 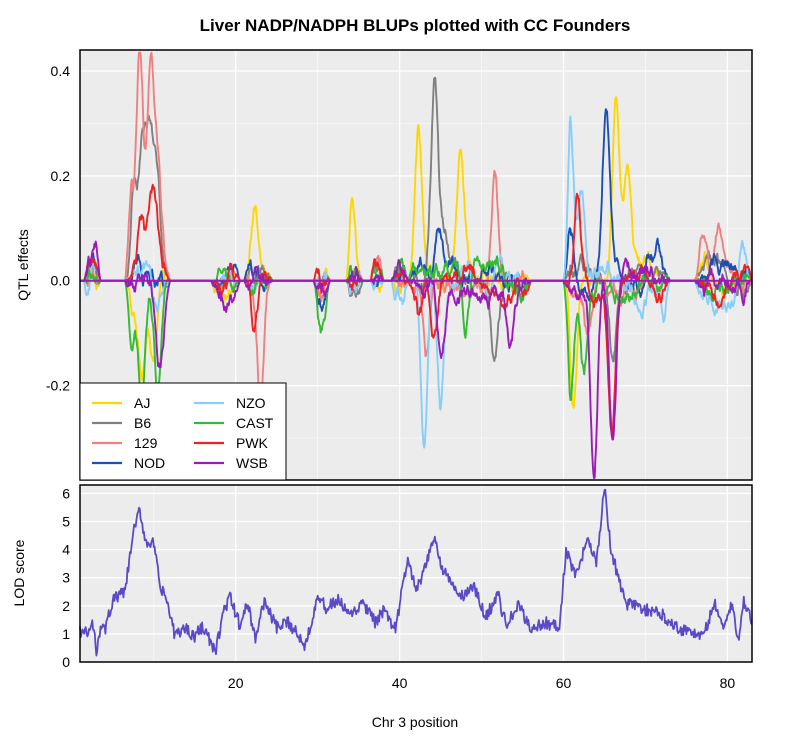 What do you see at coordinates (142, 403) in the screenshot?
I see `legend-label: AJ` at bounding box center [142, 403].